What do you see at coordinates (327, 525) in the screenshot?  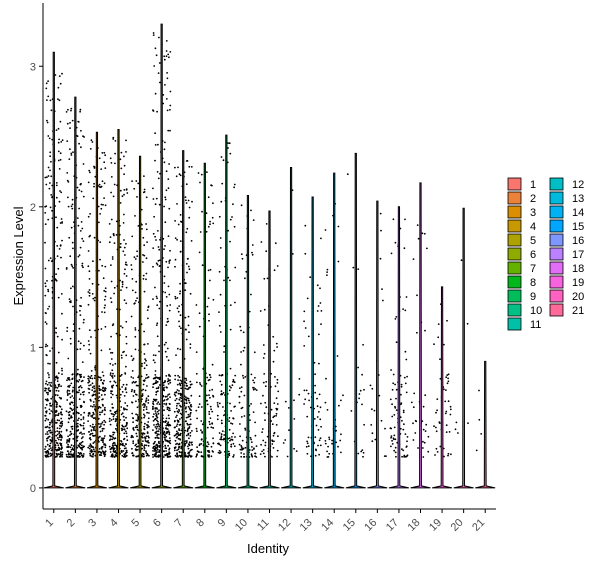 I see `x-tick-label: 14` at bounding box center [327, 525].